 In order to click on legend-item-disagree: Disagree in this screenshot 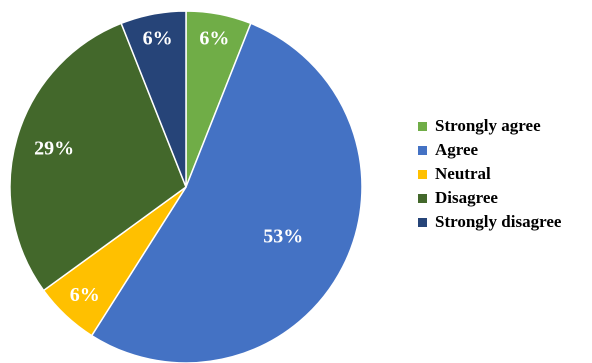, I will do `click(489, 198)`.